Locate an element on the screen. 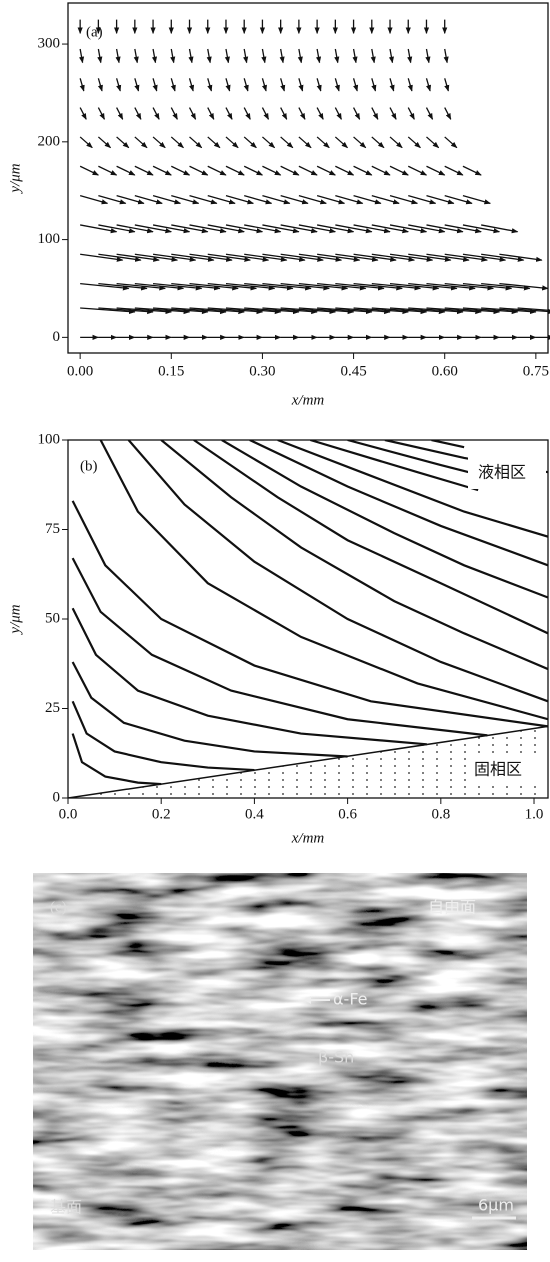  x-axis-label: x/mm is located at coordinates (308, 400).